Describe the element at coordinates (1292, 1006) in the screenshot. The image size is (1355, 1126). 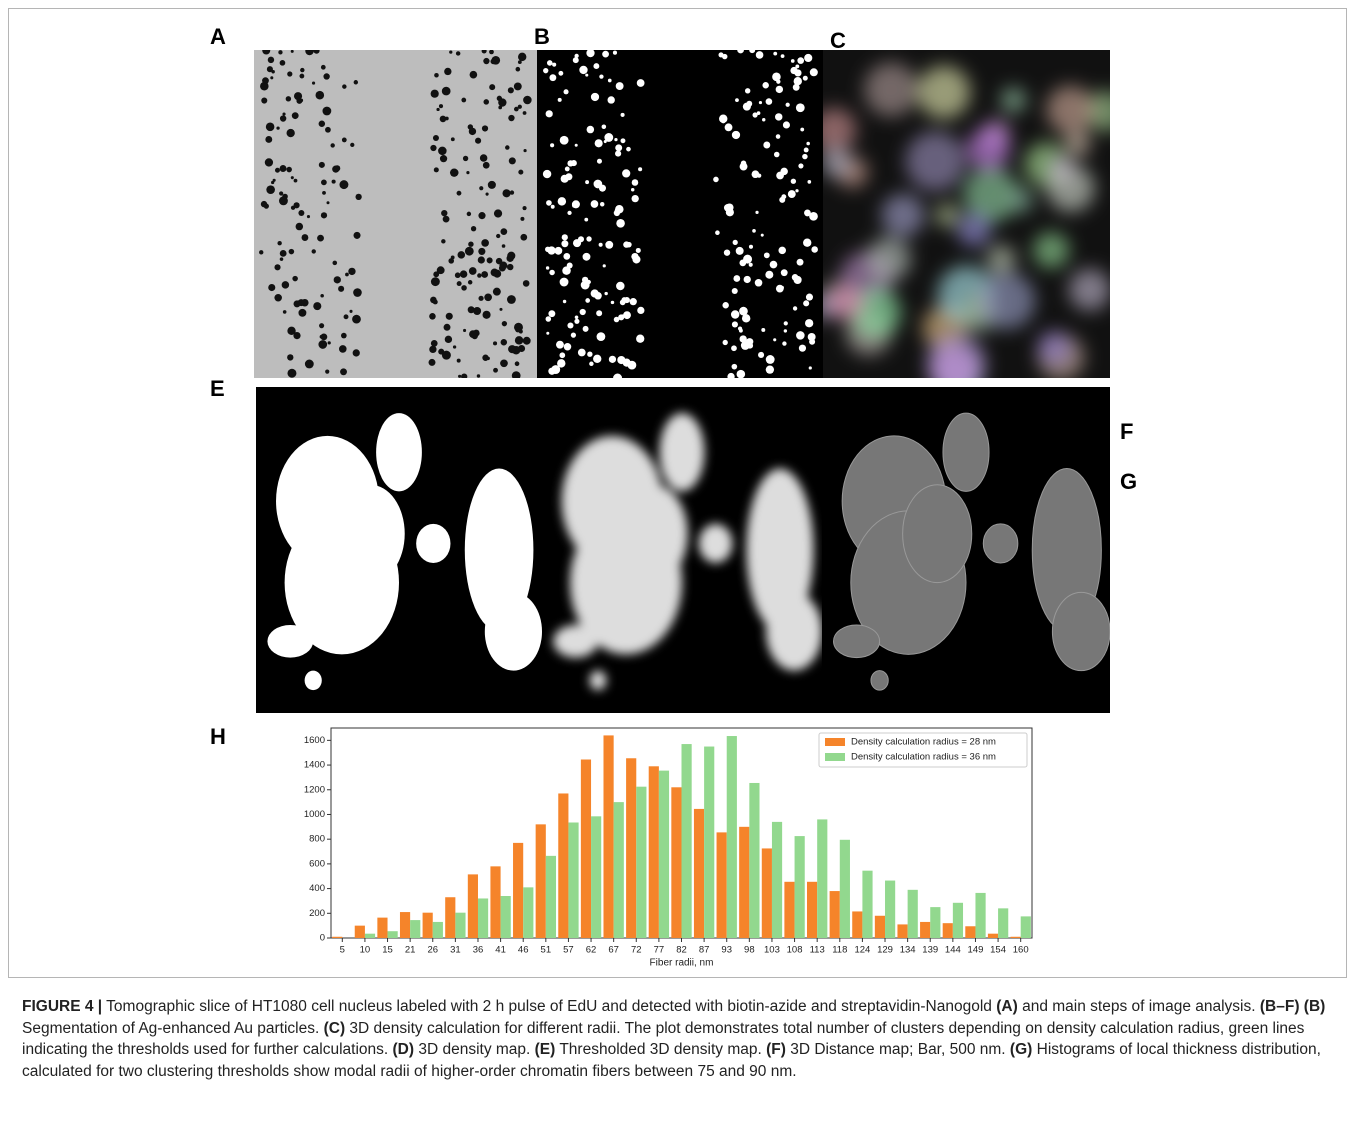
I see `caption-text: (B–F) (B)` at that location.